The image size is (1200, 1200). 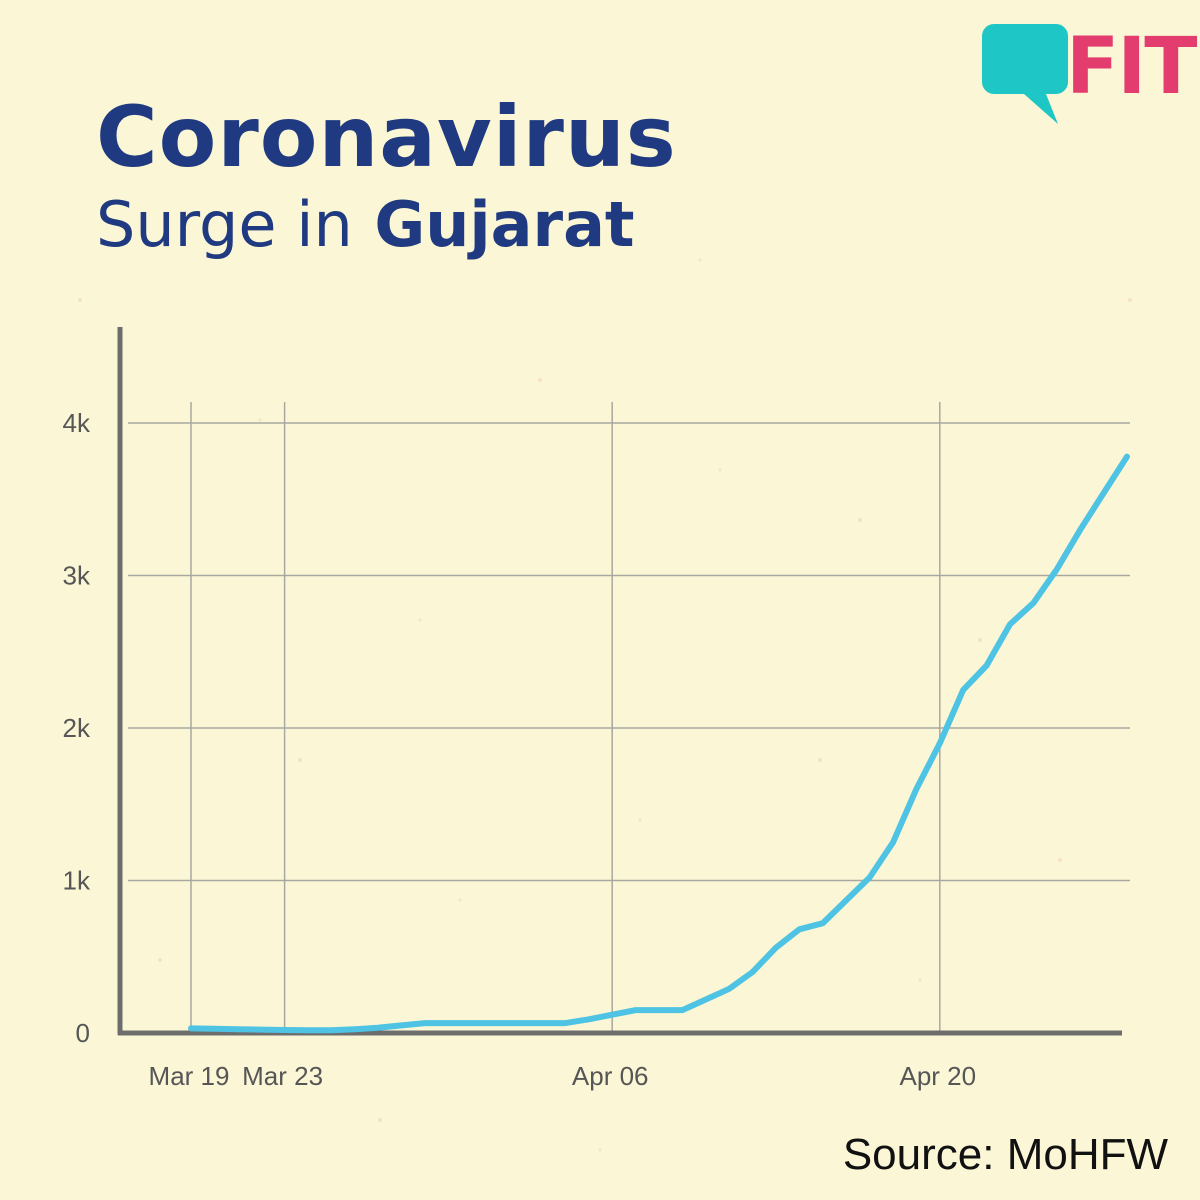 I want to click on y-tick-label: 4k, so click(x=77, y=423).